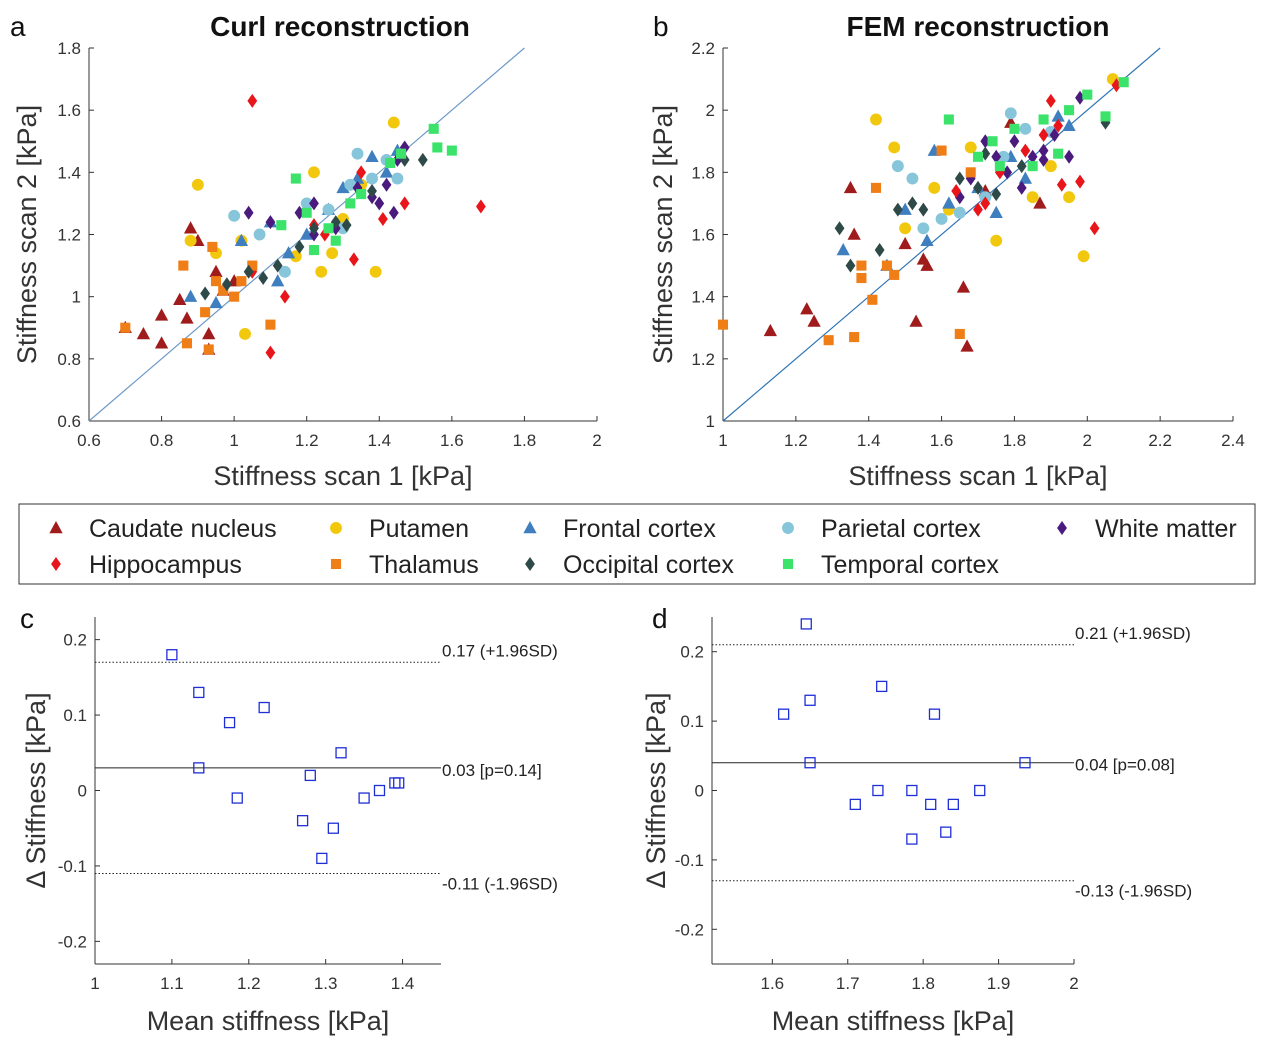 This screenshot has height=1039, width=1262. Describe the element at coordinates (162, 440) in the screenshot. I see `x-tick-label: 0.8` at that location.